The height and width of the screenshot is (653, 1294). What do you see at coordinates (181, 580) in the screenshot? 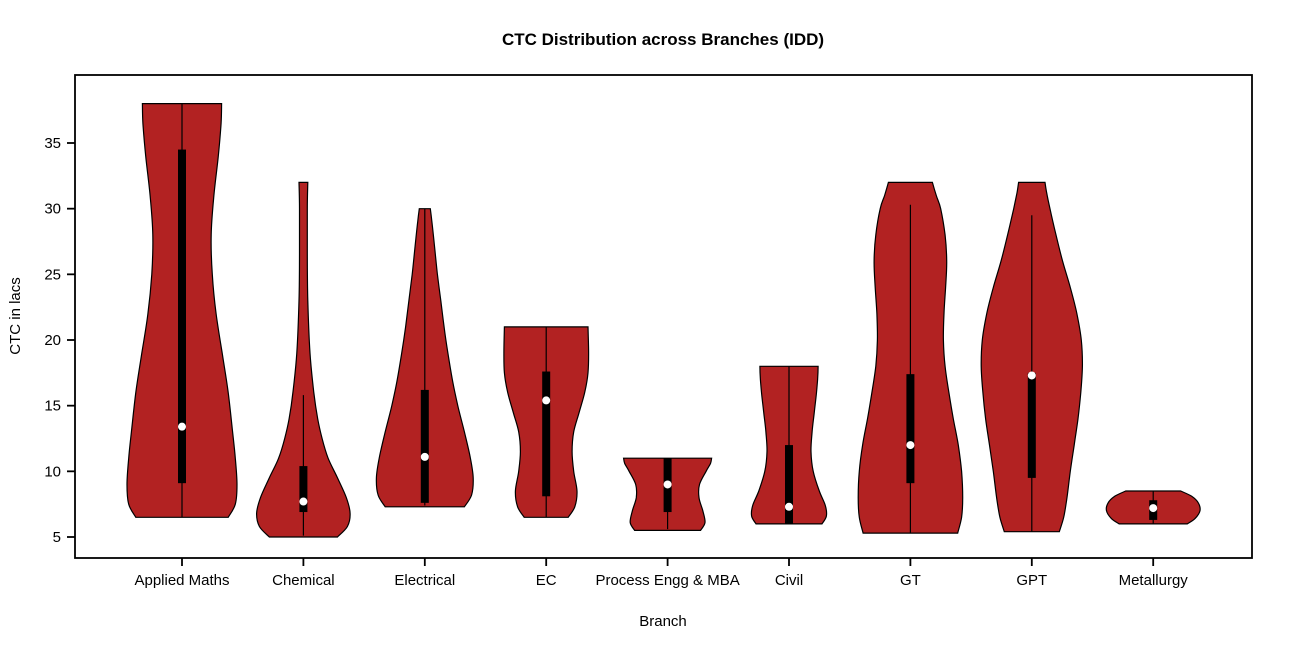
I see `x-tick-label-applied-maths: Applied Maths` at bounding box center [181, 580].